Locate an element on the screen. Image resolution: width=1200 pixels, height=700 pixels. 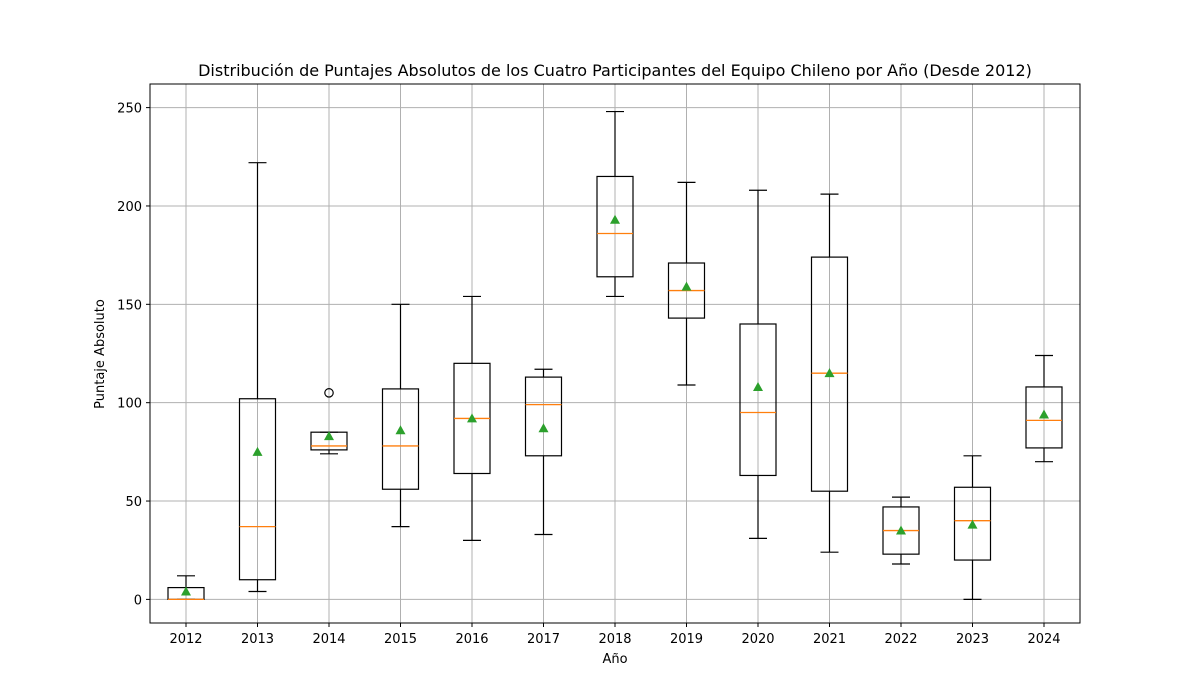
outlier-point is located at coordinates (329, 393).